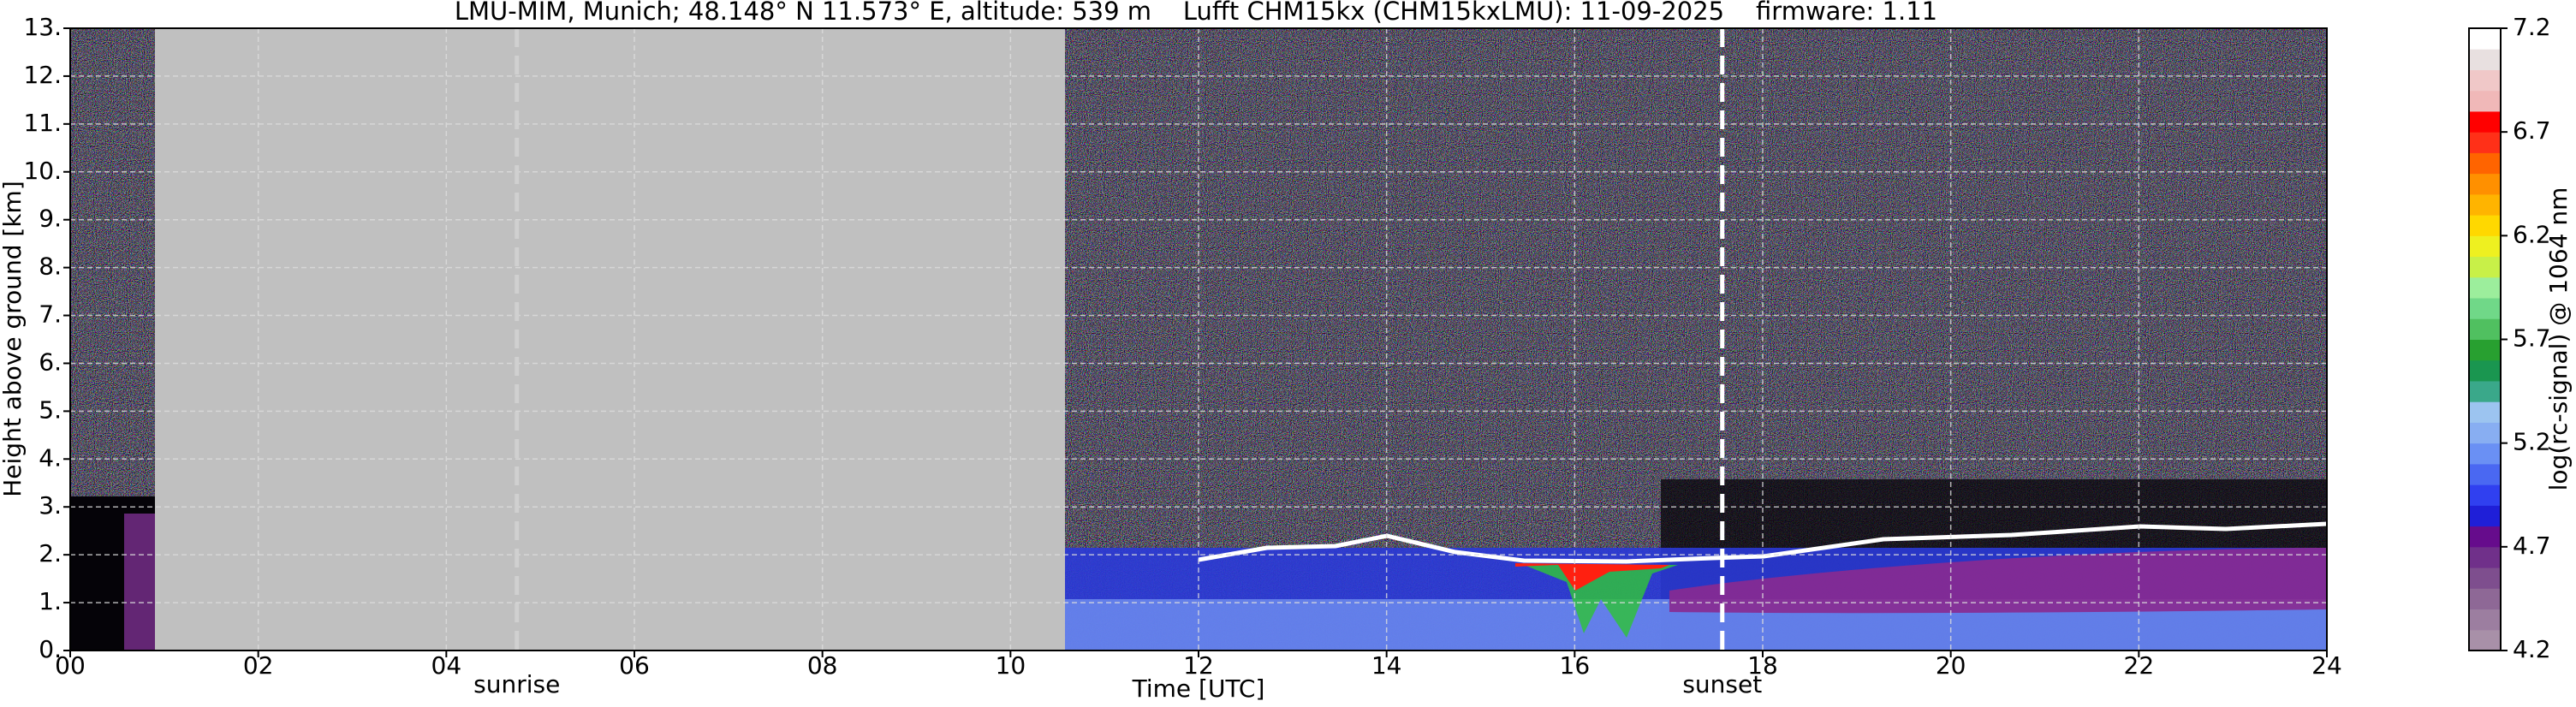  Describe the element at coordinates (1601, 601) in the screenshot. I see `cloud-green` at that location.